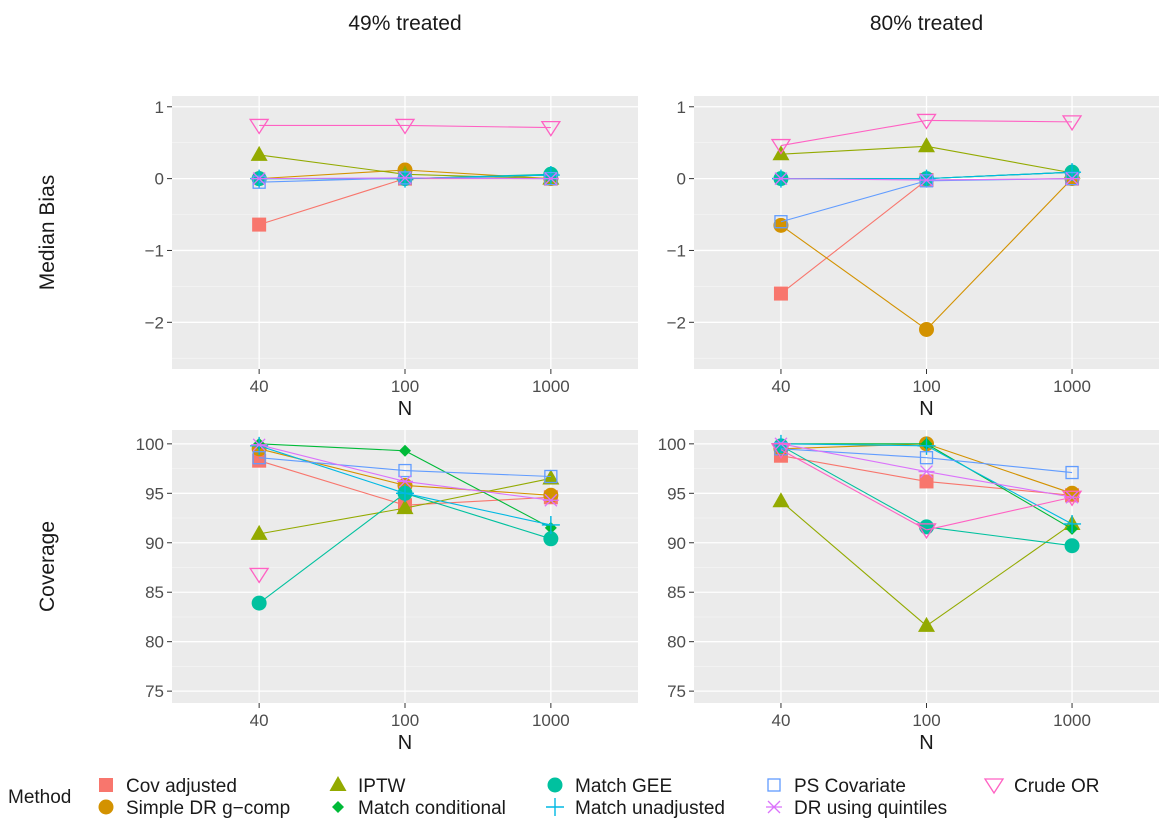 This screenshot has width=1159, height=823. I want to click on series-match-unadjusted, so click(405, 485).